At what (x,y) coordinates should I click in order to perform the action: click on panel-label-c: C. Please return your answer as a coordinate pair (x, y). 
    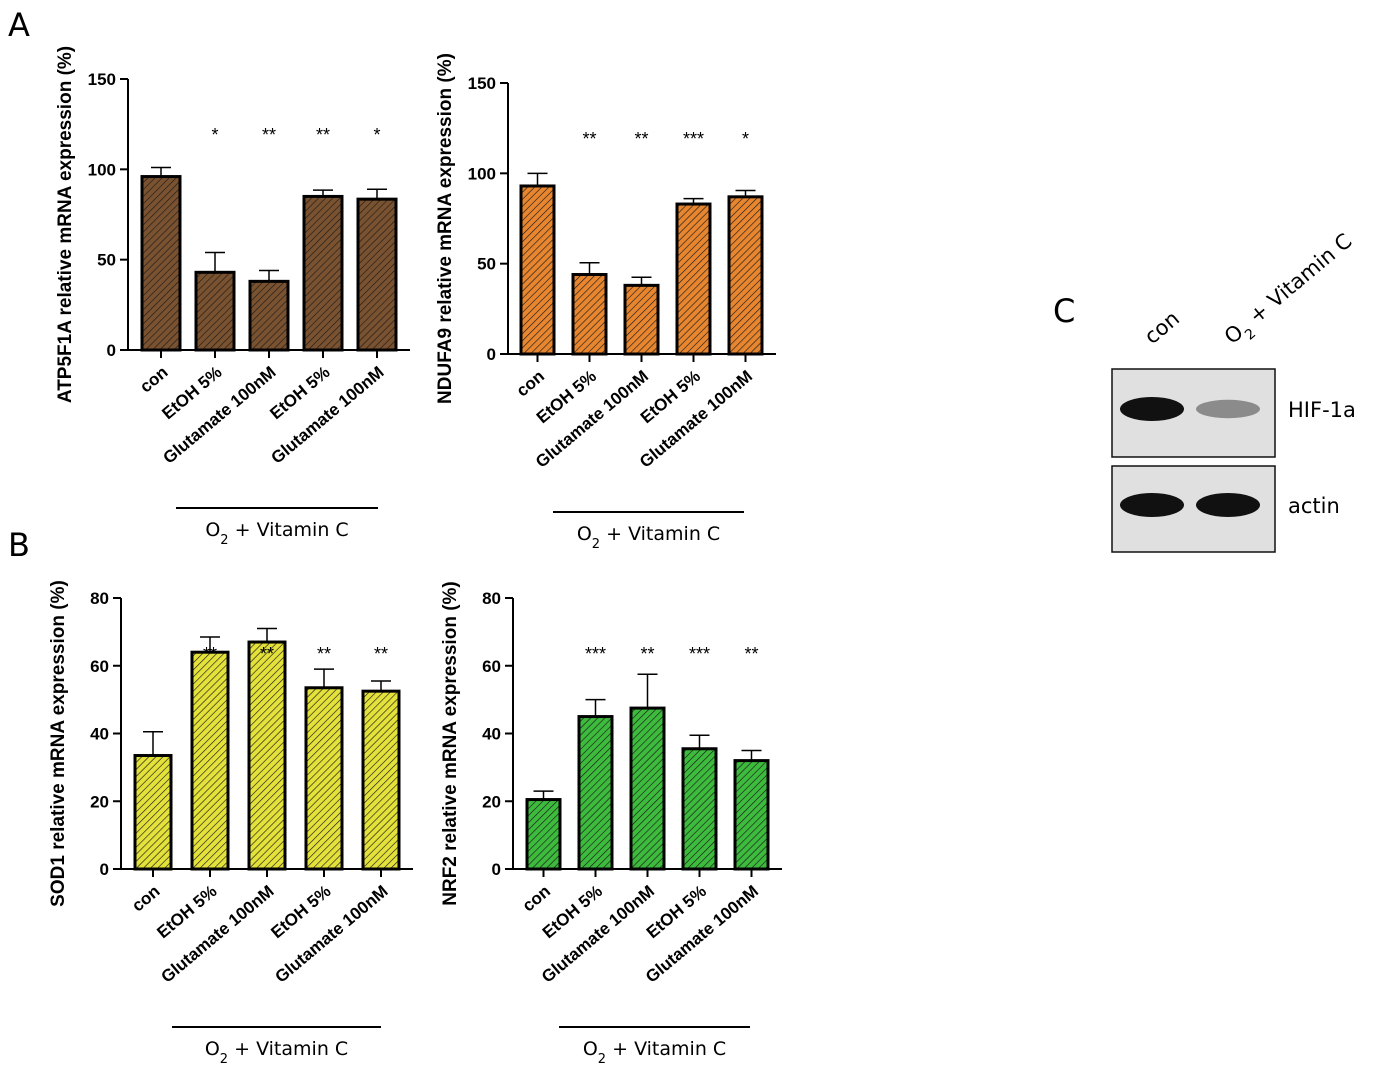
    Looking at the image, I should click on (1064, 311).